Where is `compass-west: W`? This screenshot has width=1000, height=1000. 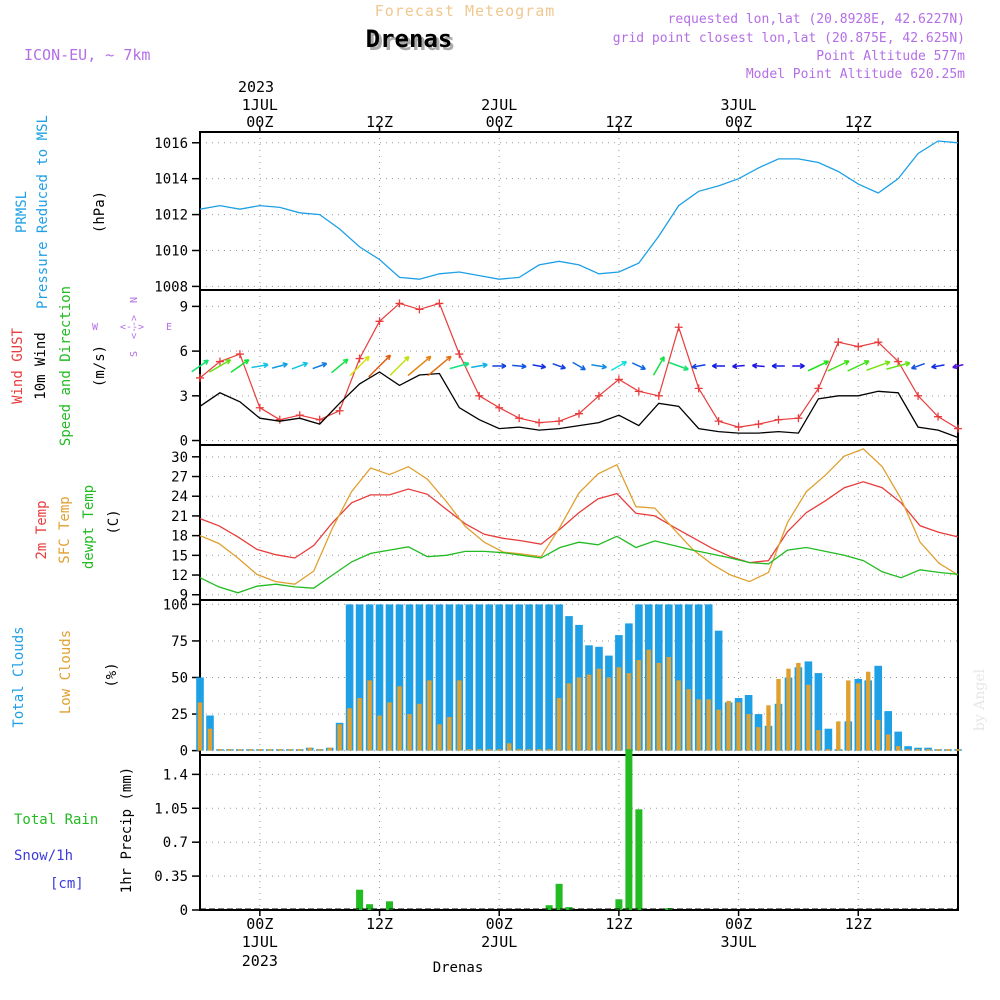
compass-west: W is located at coordinates (95, 327).